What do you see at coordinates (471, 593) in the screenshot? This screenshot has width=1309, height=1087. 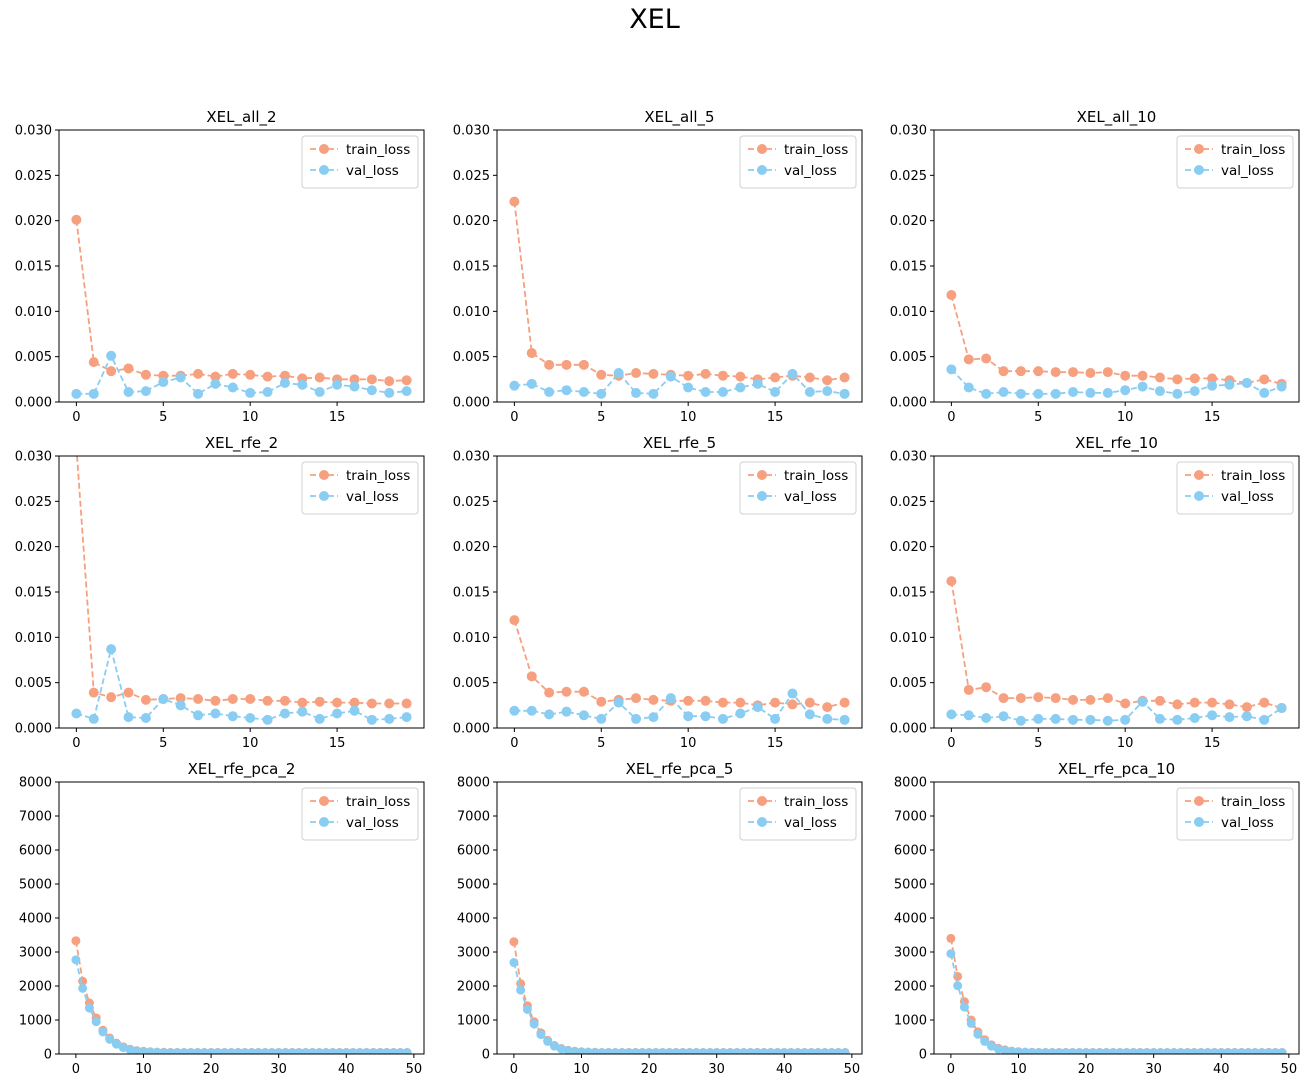 I see `y-tick-label: 0.015` at bounding box center [471, 593].